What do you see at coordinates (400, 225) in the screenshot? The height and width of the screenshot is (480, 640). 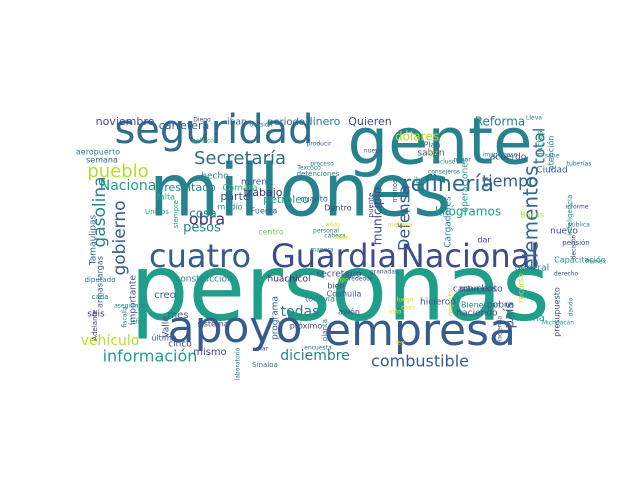 I see `word-cloud-word: mañana` at bounding box center [400, 225].